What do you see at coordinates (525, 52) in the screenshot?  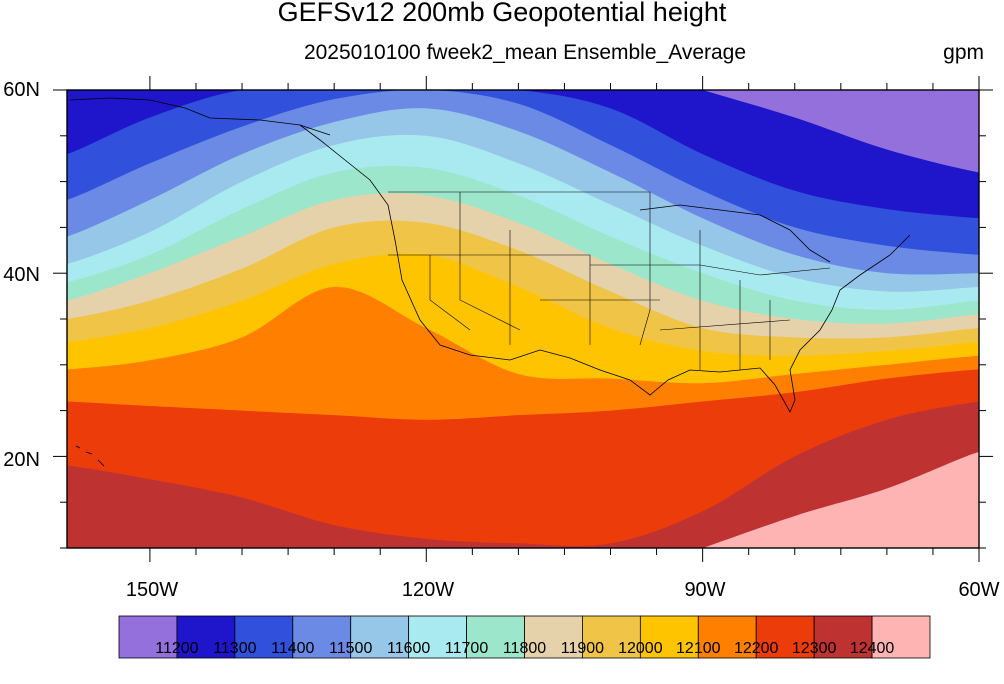 I see `plot-subtitle: 2025010100 fweek2_mean Ensemble_Average` at bounding box center [525, 52].